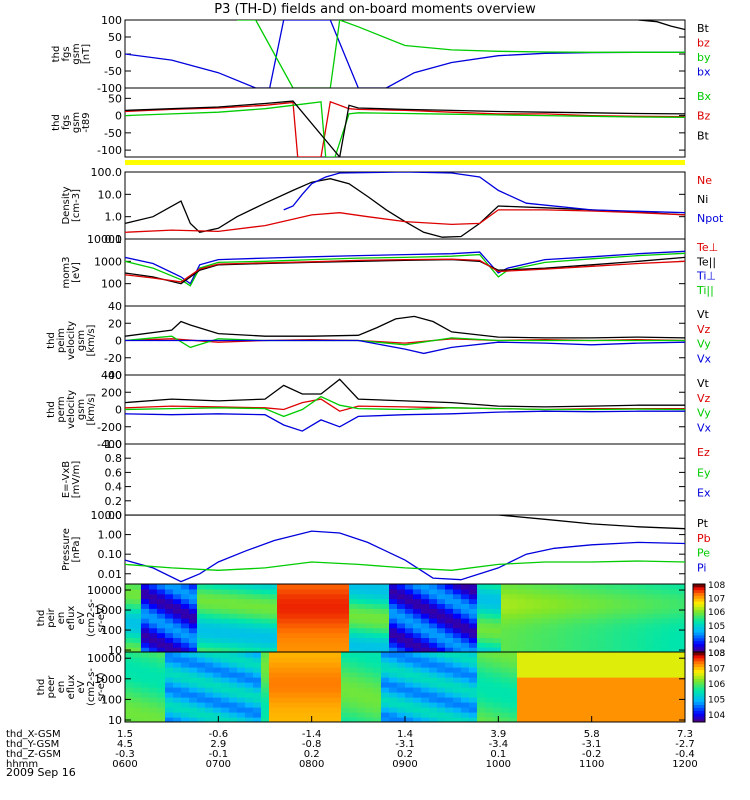  Describe the element at coordinates (109, 88) in the screenshot. I see `y-tick-label: -100` at that location.